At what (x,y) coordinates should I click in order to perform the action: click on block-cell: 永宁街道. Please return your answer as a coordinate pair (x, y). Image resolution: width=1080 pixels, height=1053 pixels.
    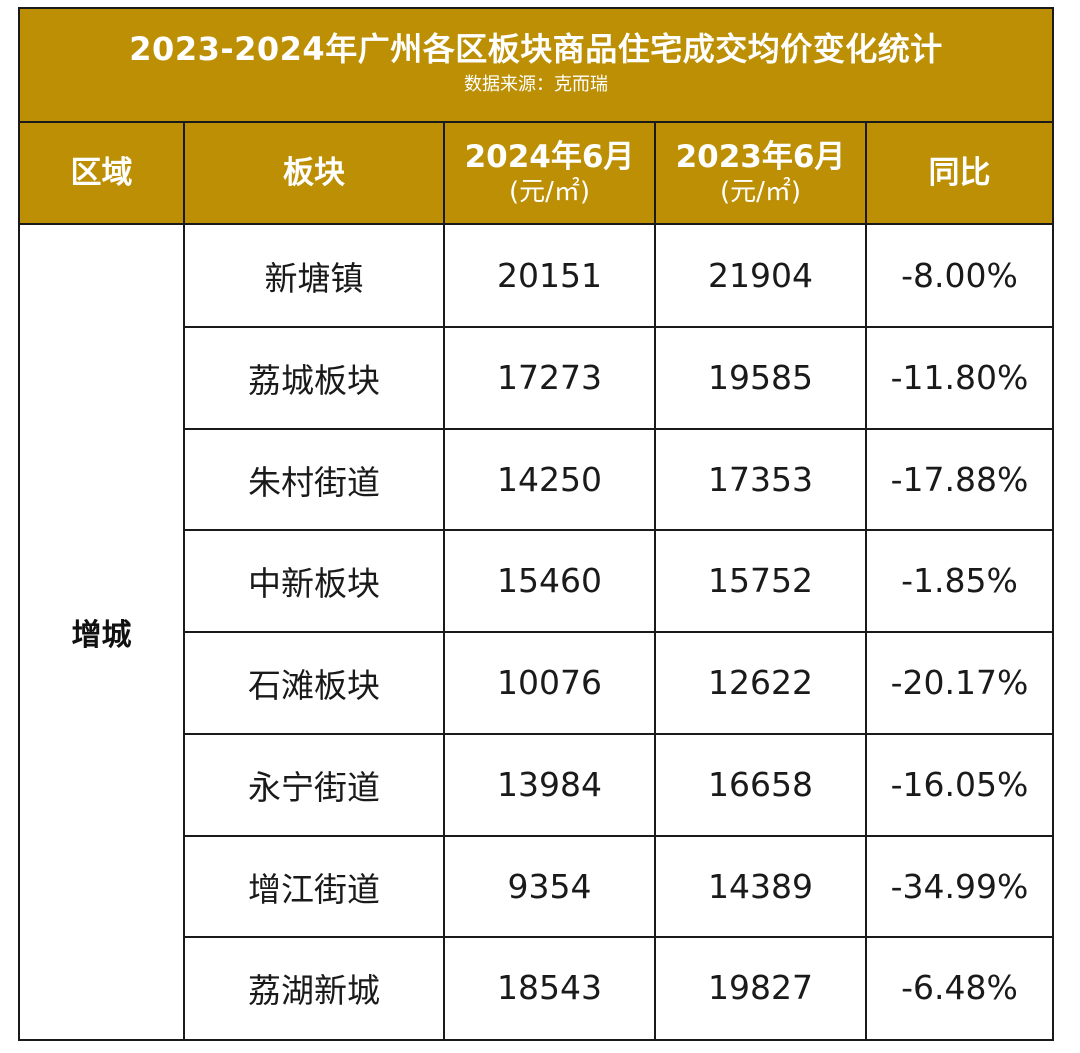
    Looking at the image, I should click on (314, 787).